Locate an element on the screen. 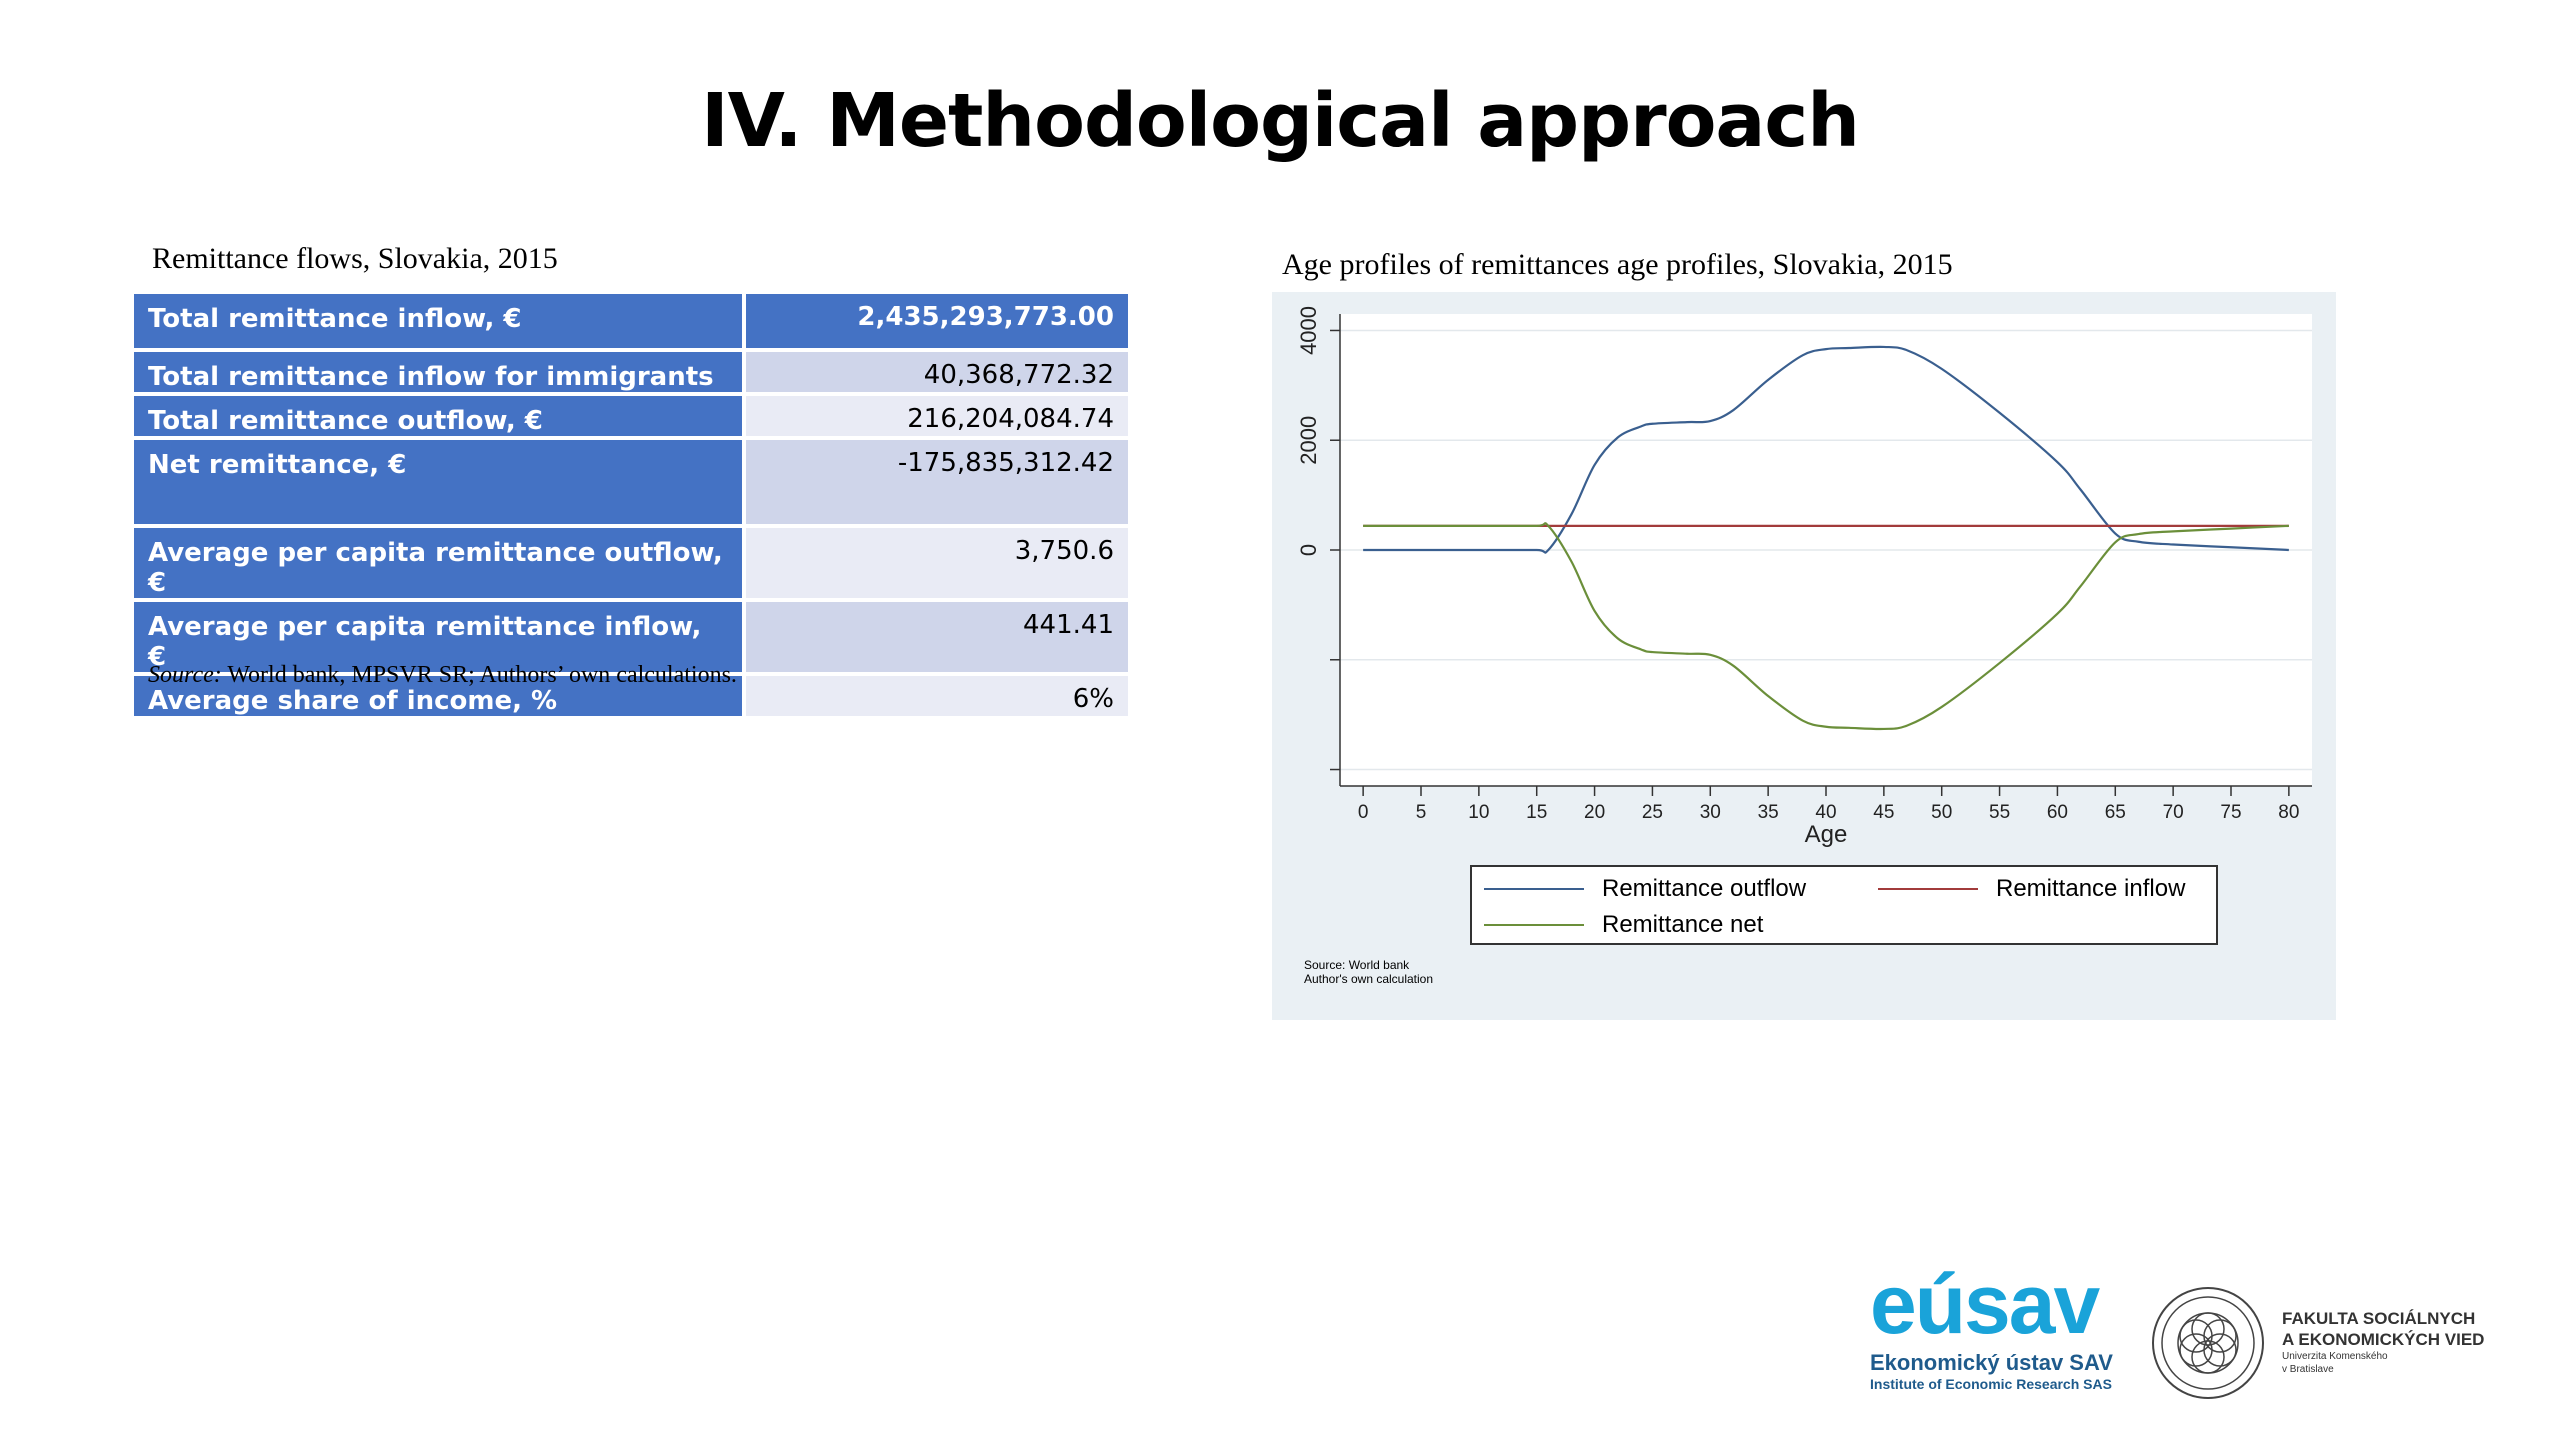 This screenshot has height=1440, width=2560. fsev-line: A EKONOMICKÝCH VIED is located at coordinates (2383, 1339).